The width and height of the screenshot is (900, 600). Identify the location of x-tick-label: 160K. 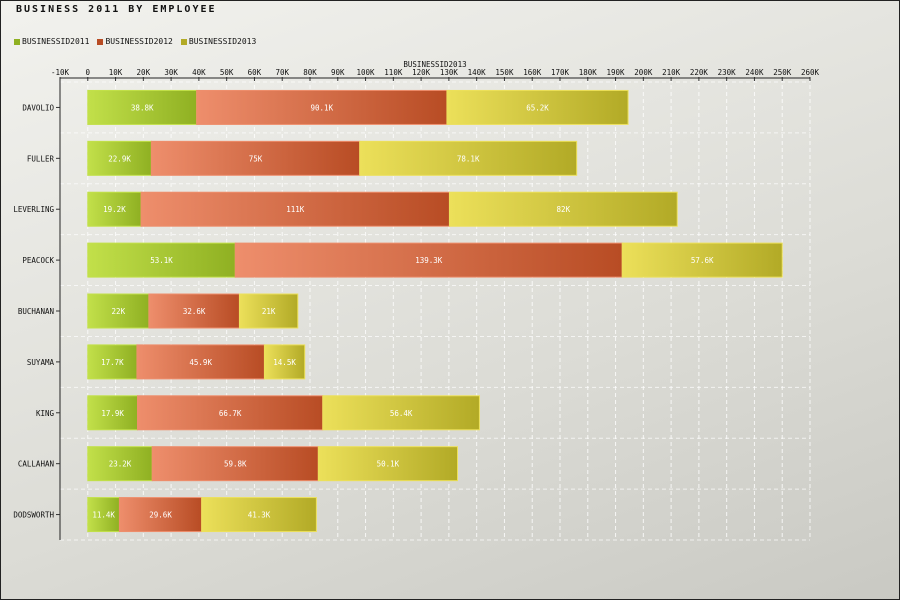
(532, 72).